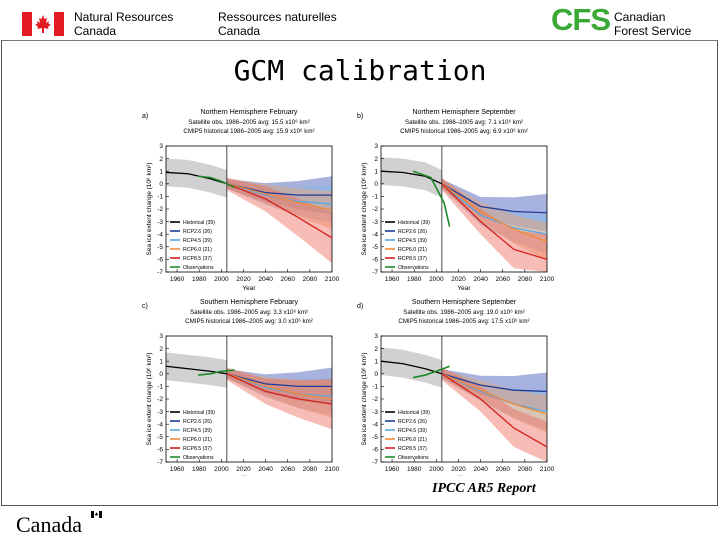  I want to click on source-citation: IPCC AR5 Report, so click(484, 488).